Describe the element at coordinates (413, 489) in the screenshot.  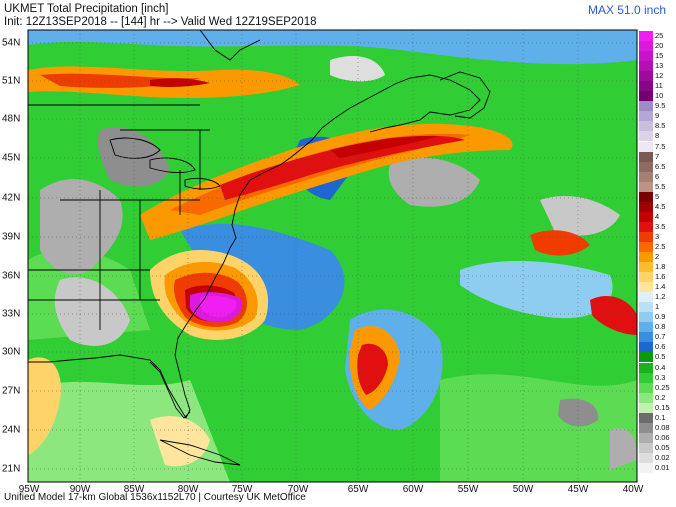
I see `lon-label: 60W` at that location.